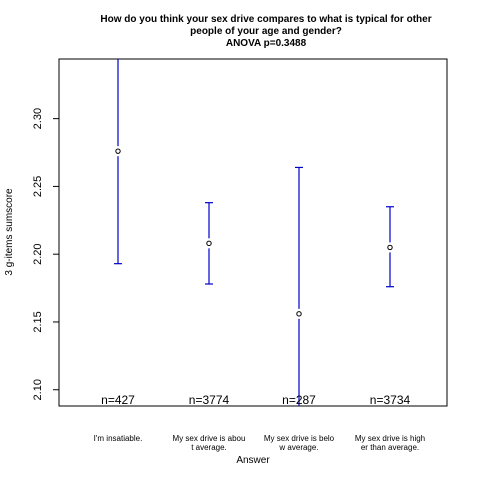 Image resolution: width=480 pixels, height=480 pixels. Describe the element at coordinates (266, 43) in the screenshot. I see `title-line-3: ANOVA p=0.3488` at that location.